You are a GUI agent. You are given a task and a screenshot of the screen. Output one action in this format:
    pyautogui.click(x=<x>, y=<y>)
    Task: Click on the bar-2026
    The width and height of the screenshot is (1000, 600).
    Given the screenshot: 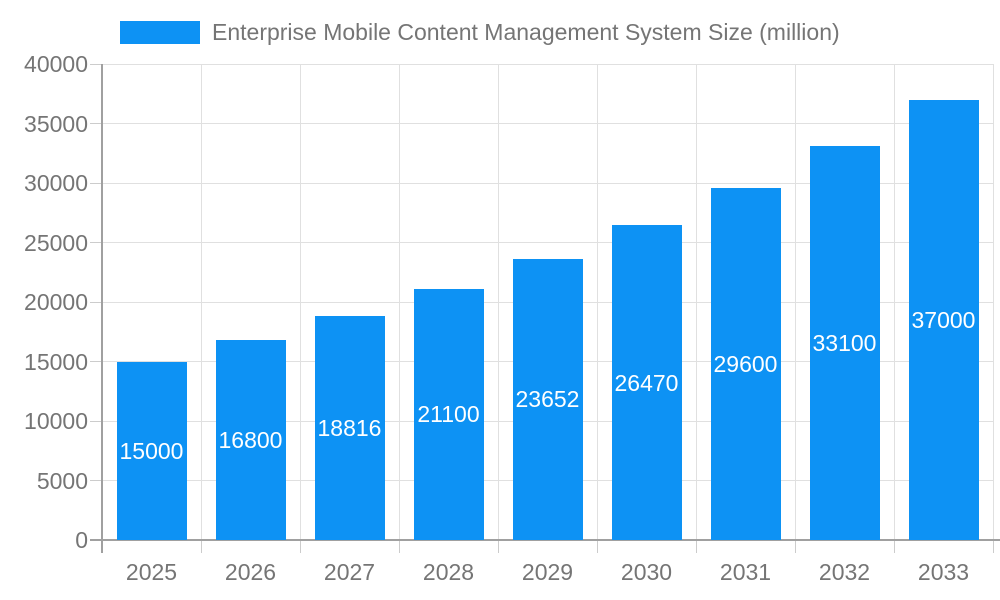 What is the action you would take?
    pyautogui.click(x=250, y=440)
    